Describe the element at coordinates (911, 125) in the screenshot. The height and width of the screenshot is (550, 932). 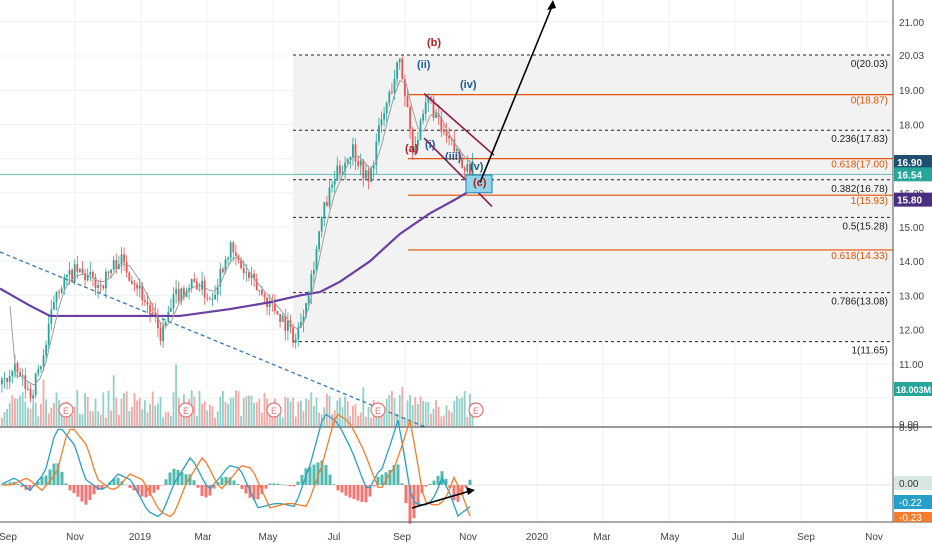
I see `price-axis-tick: 18.00` at that location.